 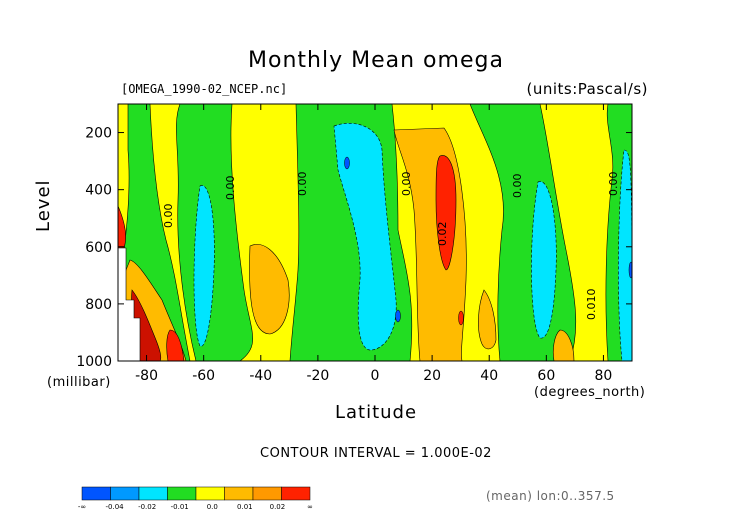 What do you see at coordinates (302, 184) in the screenshot?
I see `contour-label-3: 0.00` at bounding box center [302, 184].